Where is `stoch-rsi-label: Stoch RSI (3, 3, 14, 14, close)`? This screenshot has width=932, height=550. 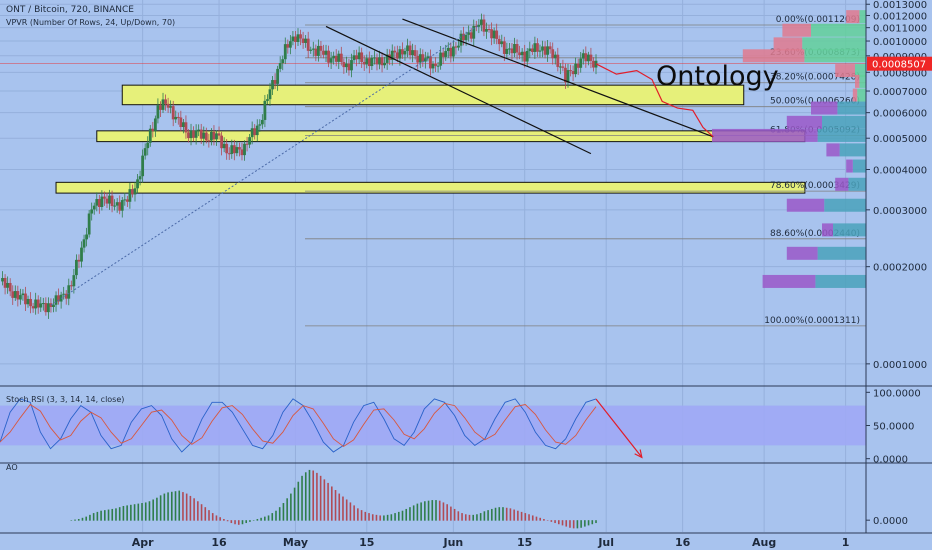
stoch-rsi-label: Stoch RSI (3, 3, 14, 14, close) is located at coordinates (65, 399).